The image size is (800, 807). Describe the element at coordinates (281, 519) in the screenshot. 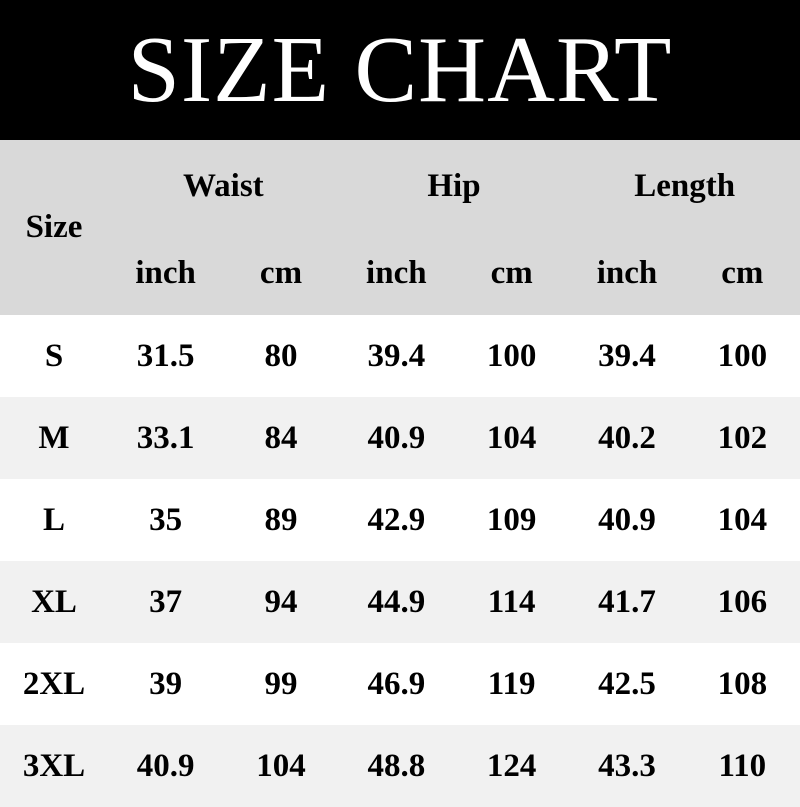

I see `value-cell: 89` at that location.